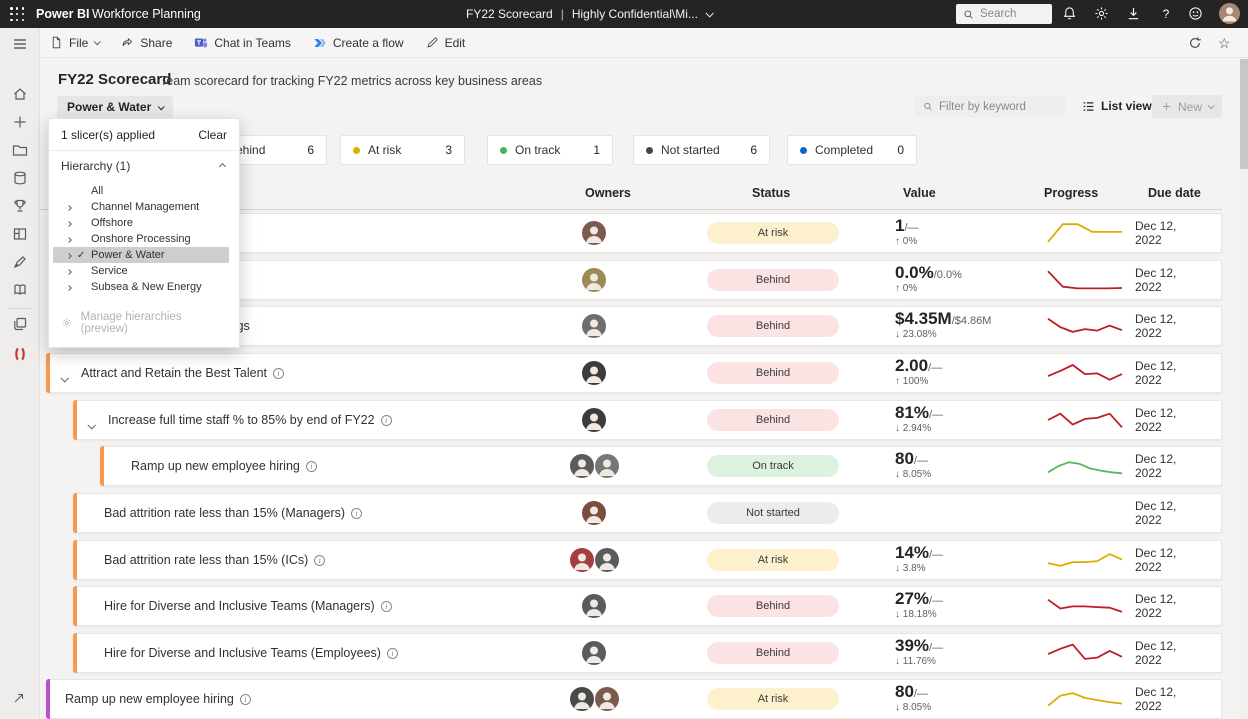 Image resolution: width=1248 pixels, height=719 pixels. I want to click on keyword-filter, so click(990, 106).